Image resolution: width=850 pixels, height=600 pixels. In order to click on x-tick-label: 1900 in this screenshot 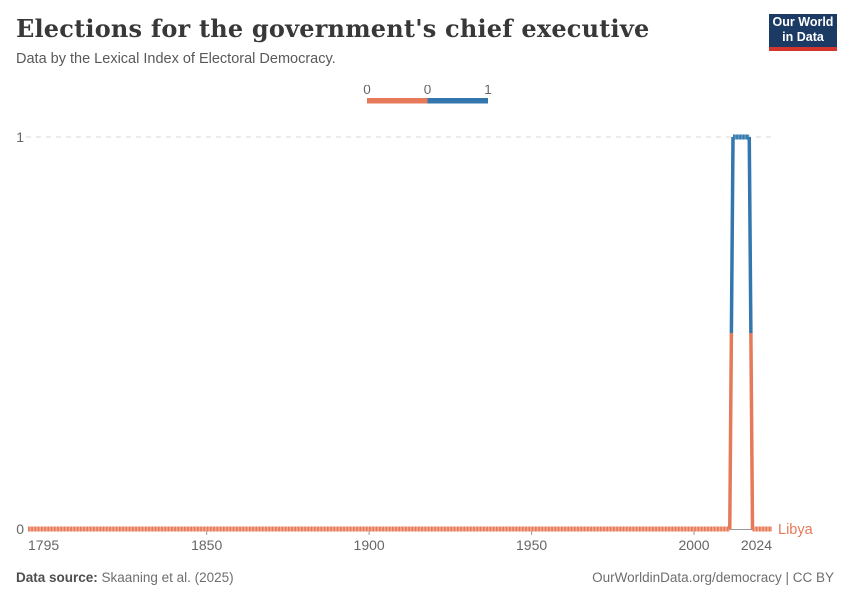, I will do `click(369, 545)`.